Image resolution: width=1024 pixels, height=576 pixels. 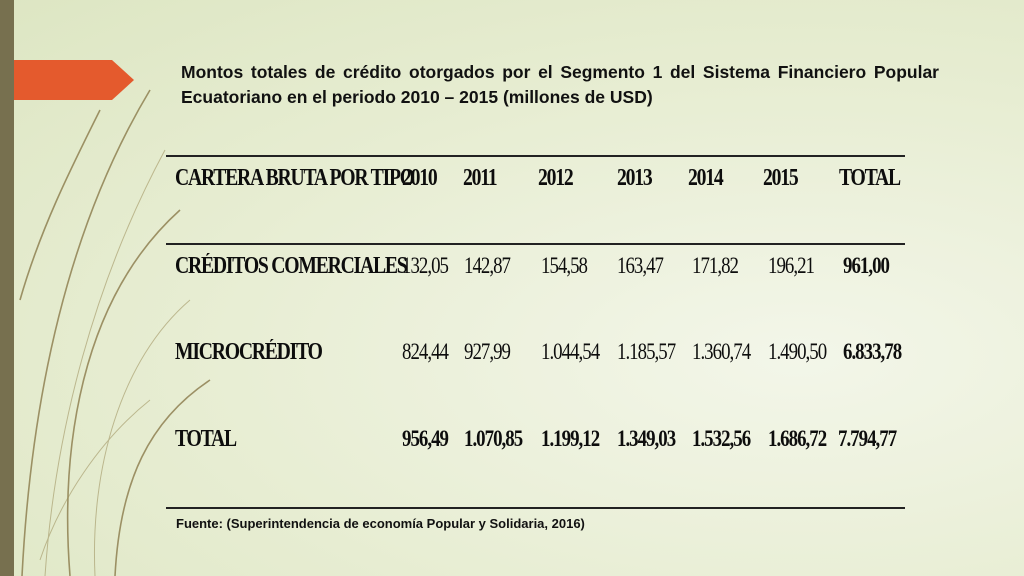 What do you see at coordinates (487, 351) in the screenshot?
I see `table-cell: 927,99` at bounding box center [487, 351].